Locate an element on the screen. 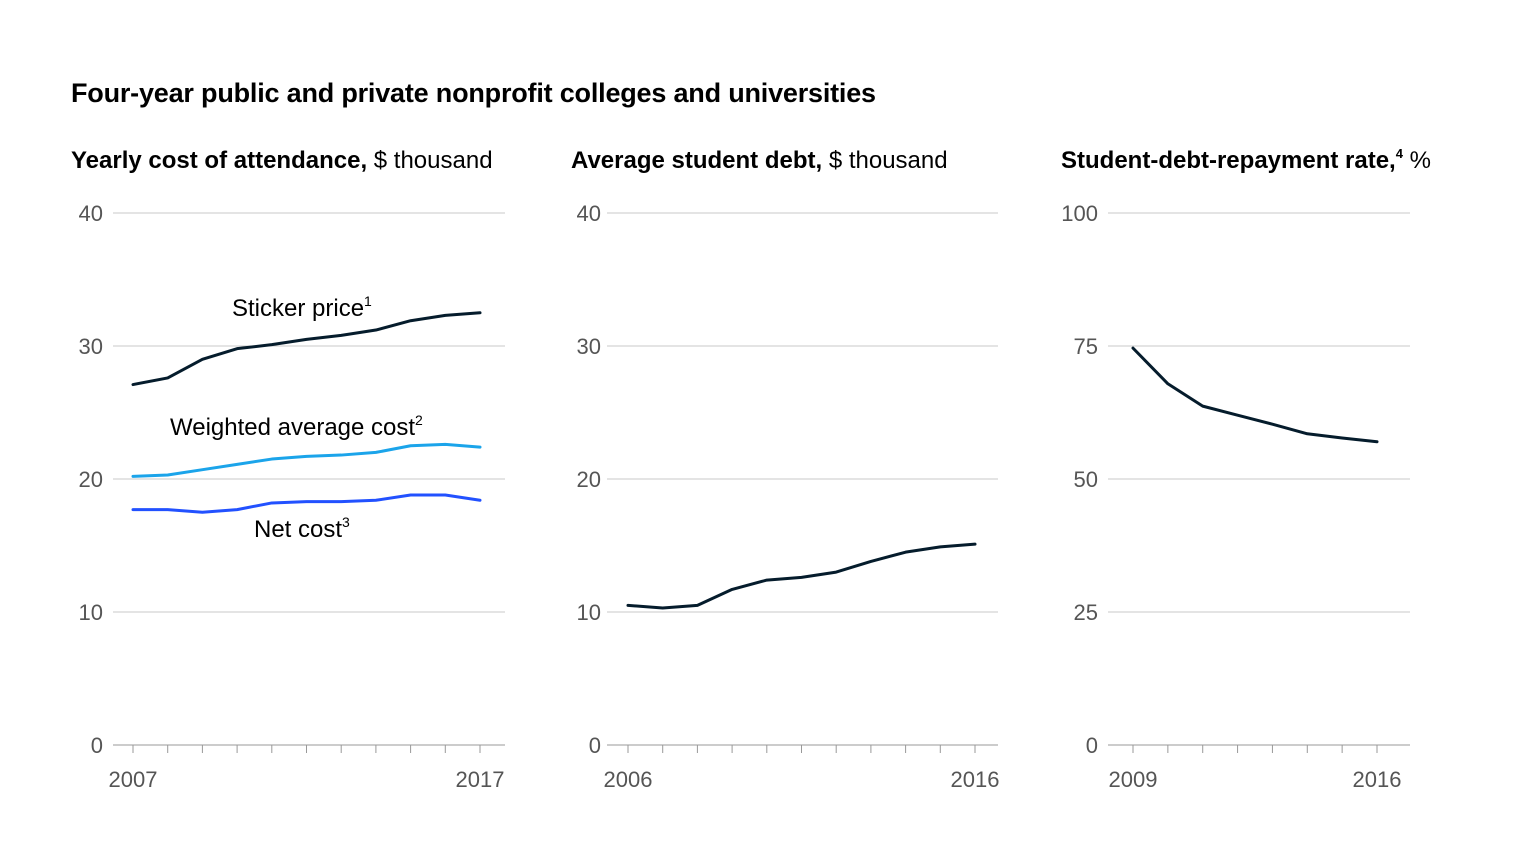  series-label: Net cost3 is located at coordinates (302, 528).